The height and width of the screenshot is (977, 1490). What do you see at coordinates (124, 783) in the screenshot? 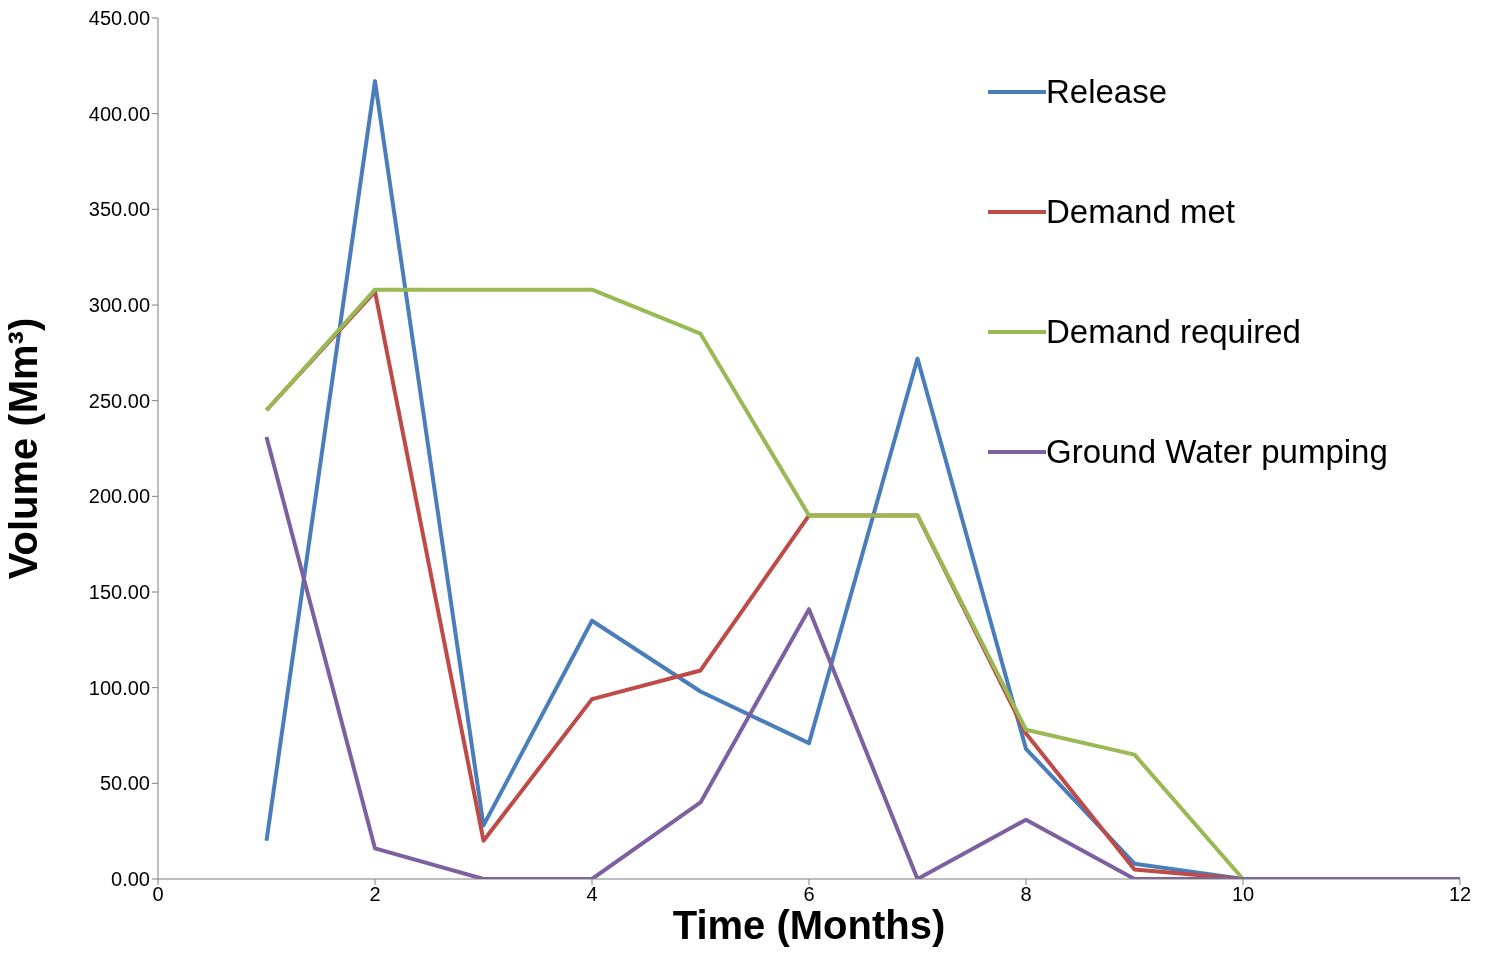
I see `y-tick-label: 50.00` at bounding box center [124, 783].